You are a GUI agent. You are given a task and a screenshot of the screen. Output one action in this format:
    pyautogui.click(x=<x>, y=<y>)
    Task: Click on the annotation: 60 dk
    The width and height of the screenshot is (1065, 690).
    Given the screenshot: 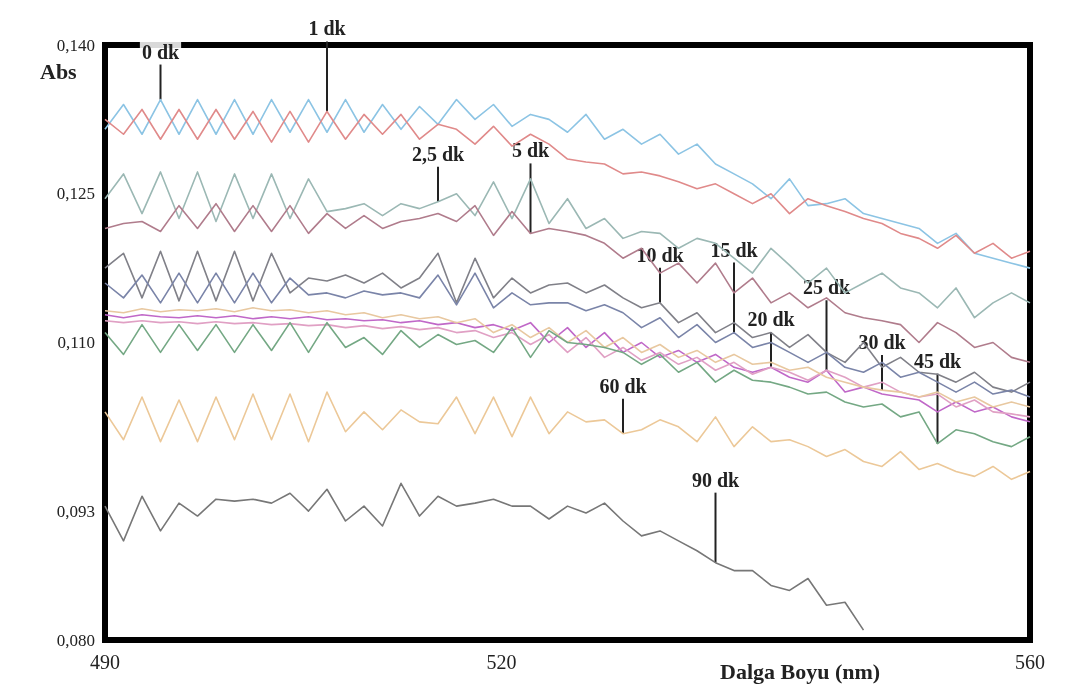 What is the action you would take?
    pyautogui.click(x=623, y=385)
    